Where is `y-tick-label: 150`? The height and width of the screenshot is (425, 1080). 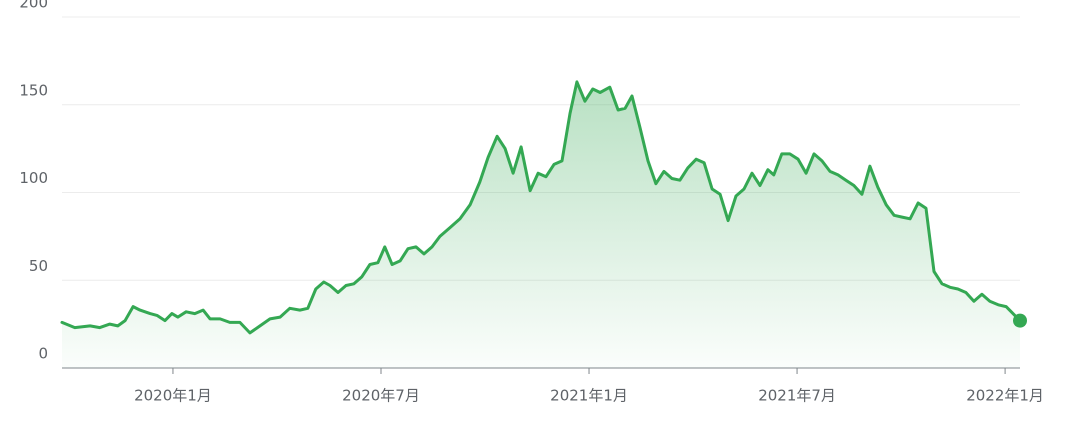 y-tick-label: 150 is located at coordinates (33, 90).